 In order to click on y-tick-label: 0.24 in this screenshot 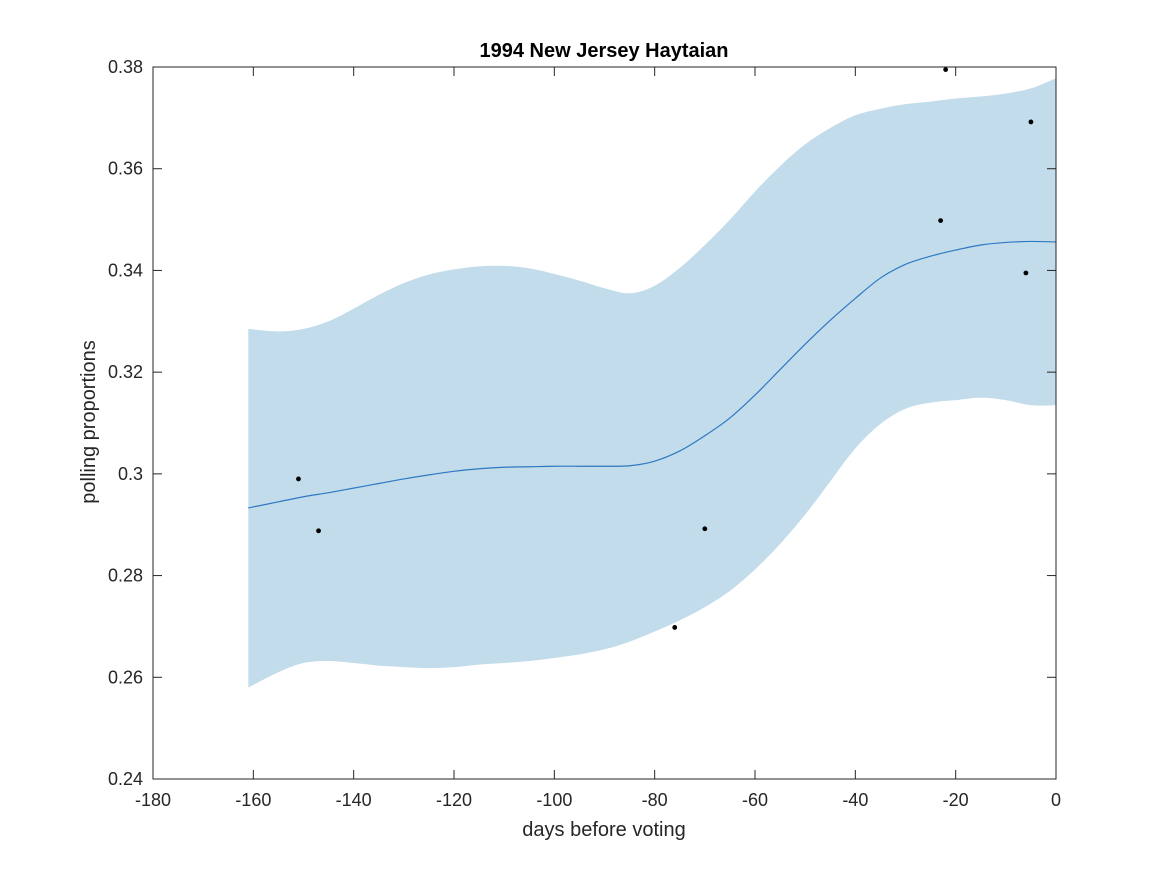, I will do `click(125, 779)`.